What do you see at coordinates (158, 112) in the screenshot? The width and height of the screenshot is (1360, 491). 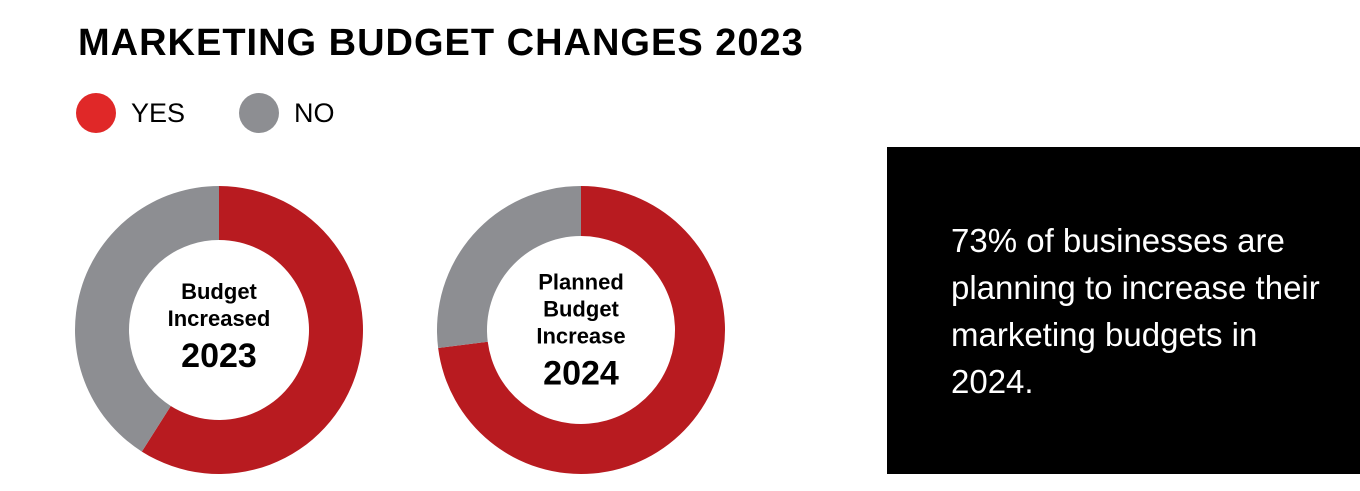 I see `legend-label-yes: YES` at bounding box center [158, 112].